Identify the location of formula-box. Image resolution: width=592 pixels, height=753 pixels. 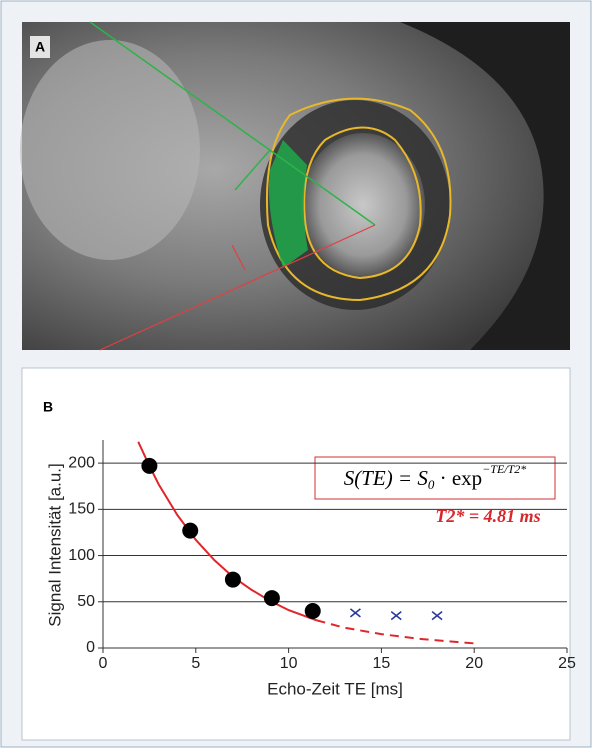
(435, 478).